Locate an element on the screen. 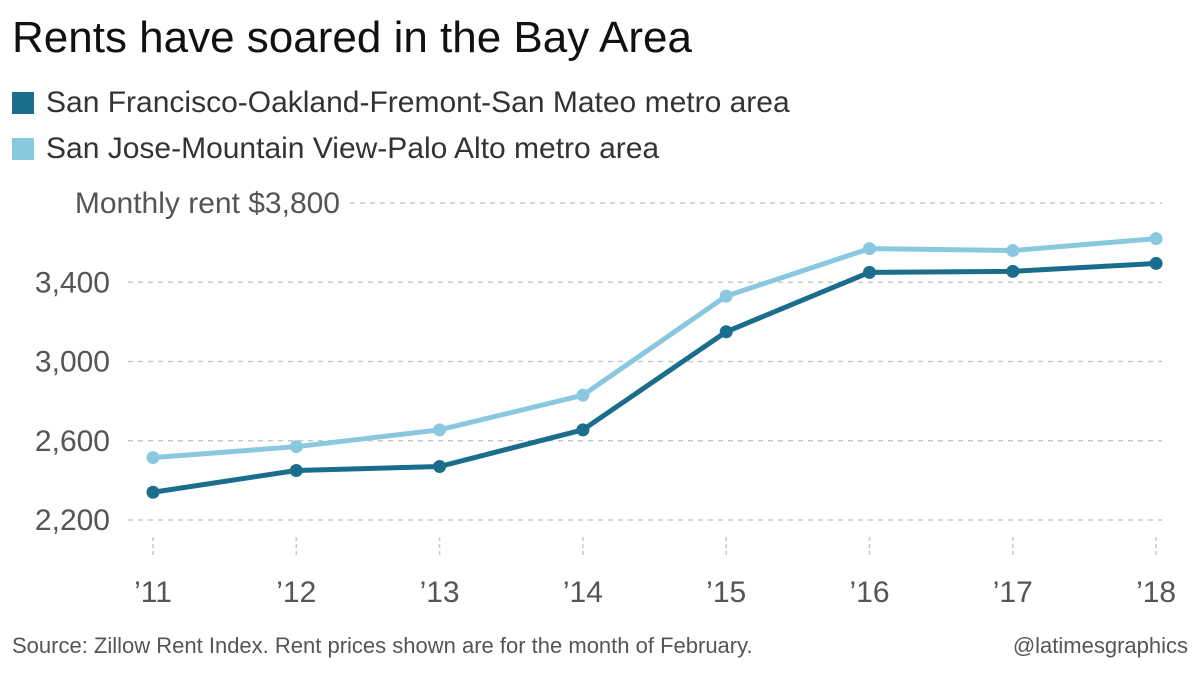 This screenshot has width=1200, height=675. x-tick-label: ’14 is located at coordinates (583, 592).